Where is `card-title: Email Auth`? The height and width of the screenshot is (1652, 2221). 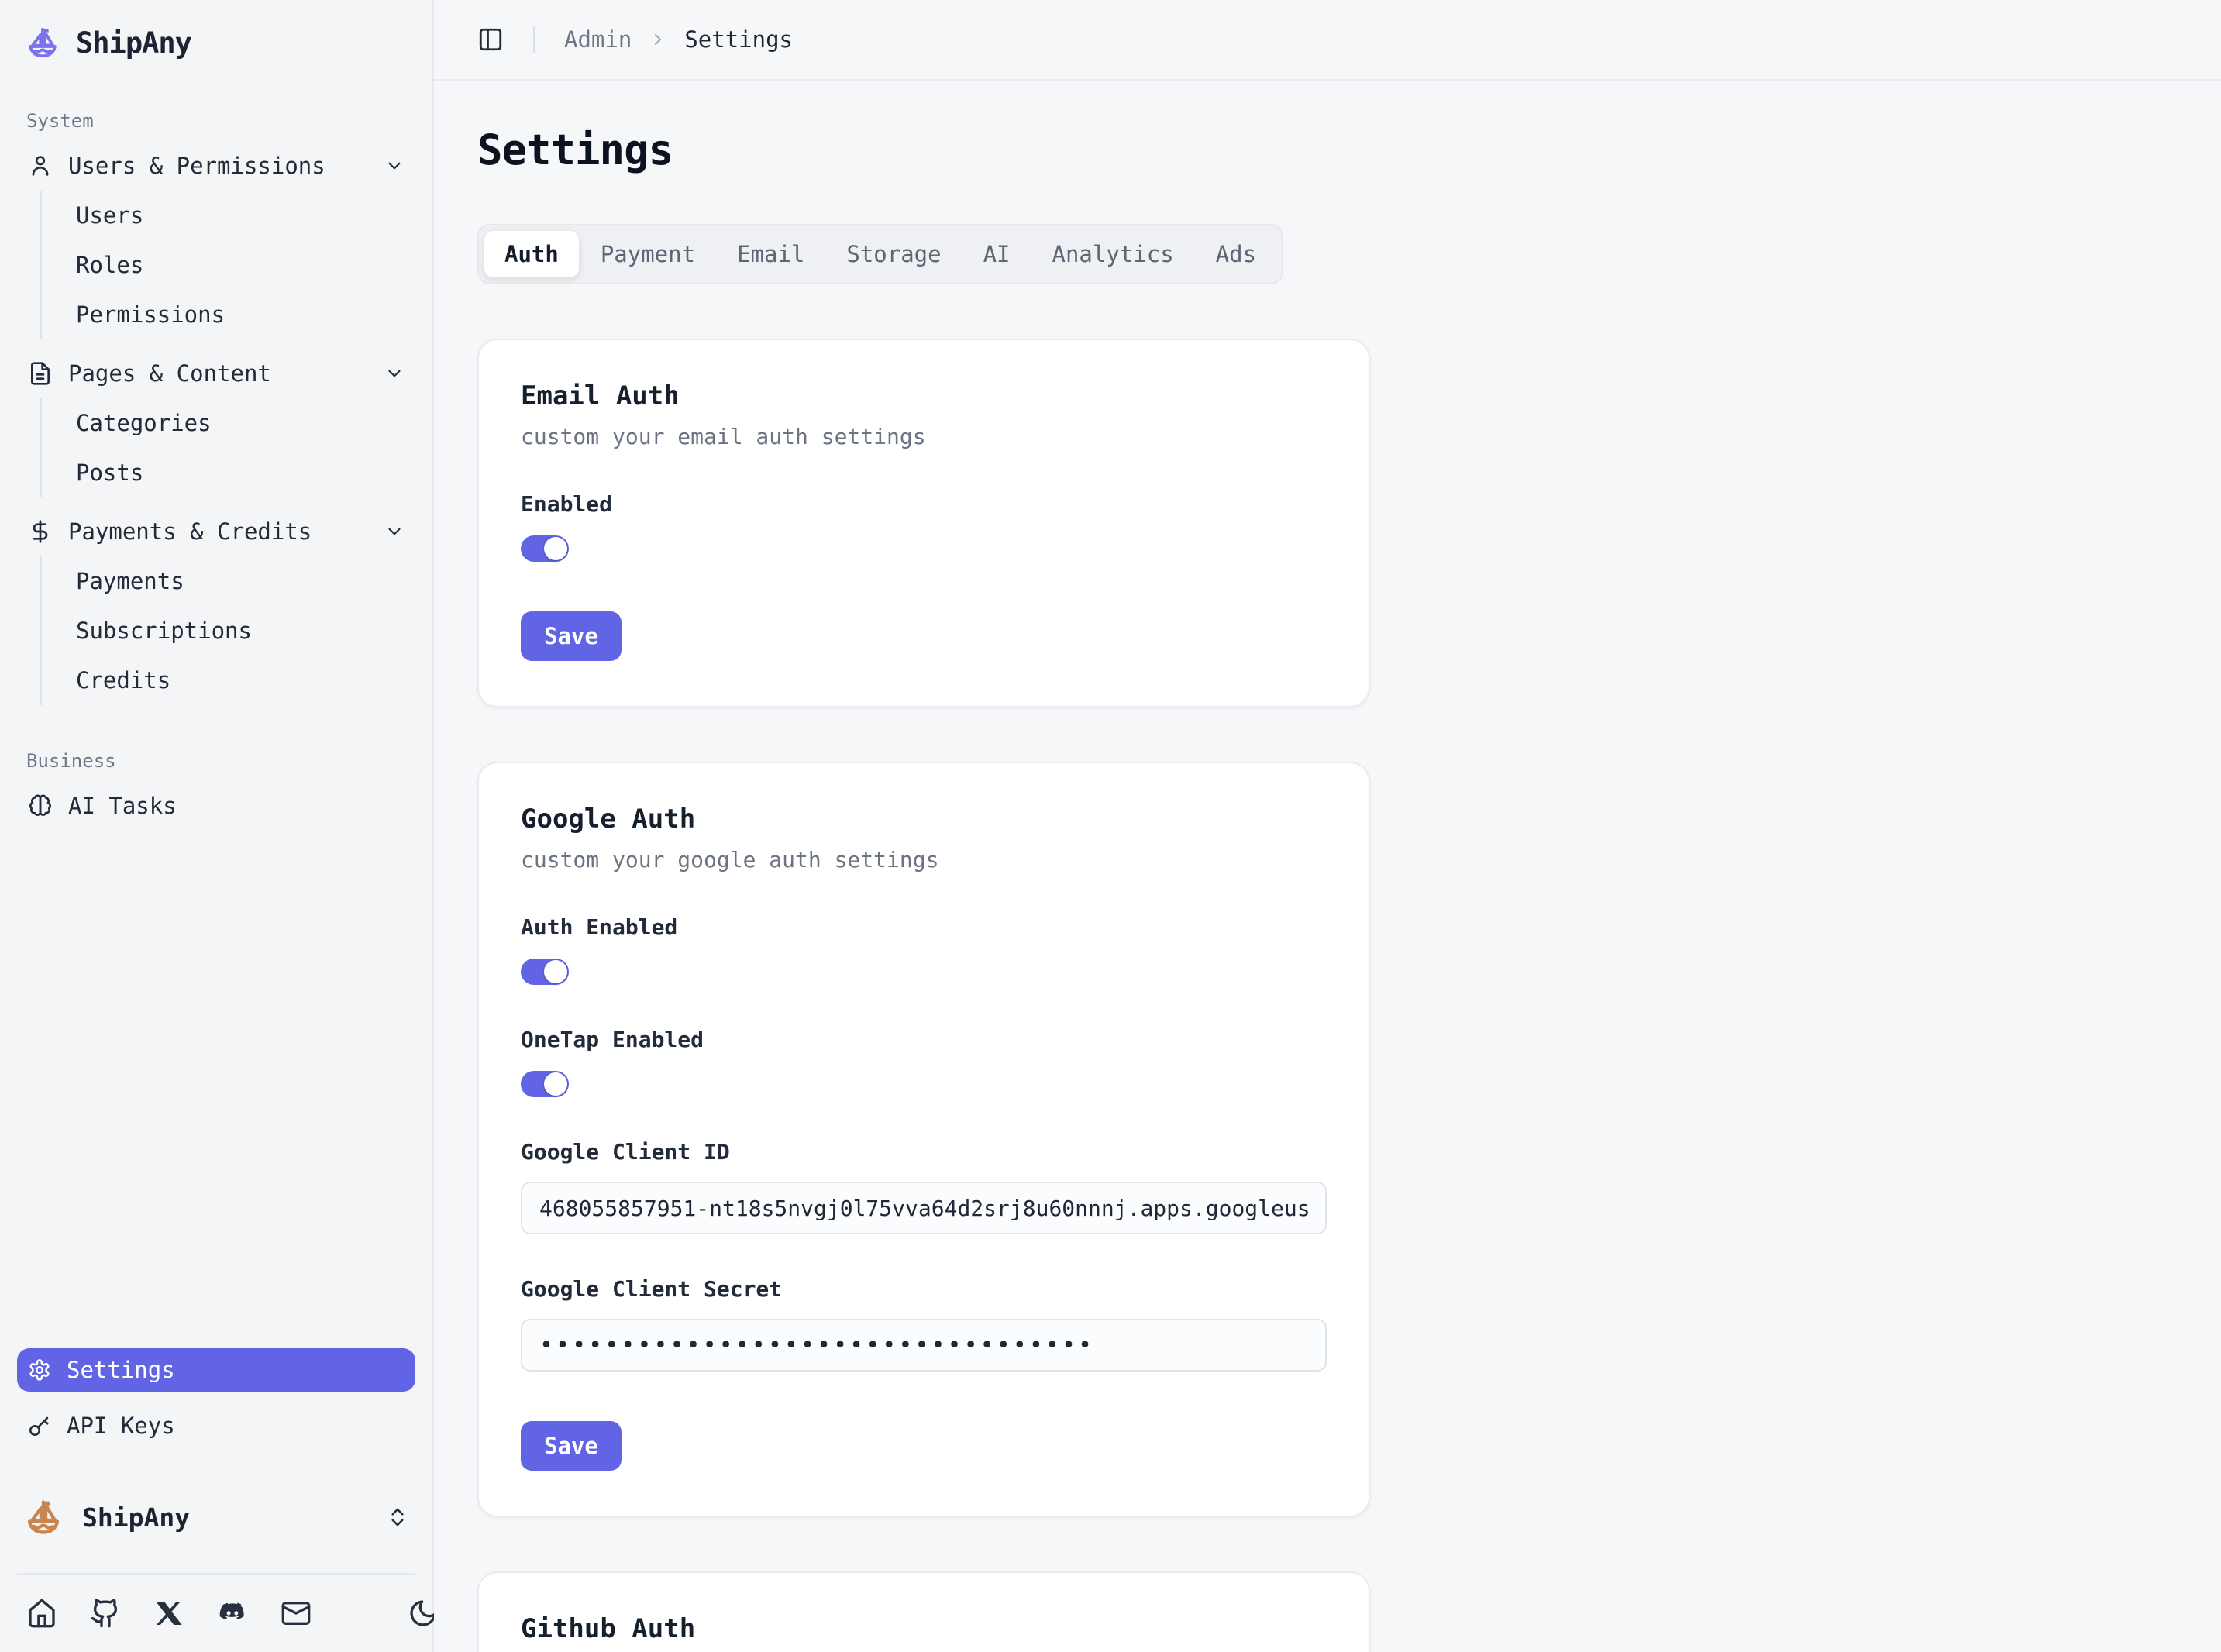 card-title: Email Auth is located at coordinates (600, 395).